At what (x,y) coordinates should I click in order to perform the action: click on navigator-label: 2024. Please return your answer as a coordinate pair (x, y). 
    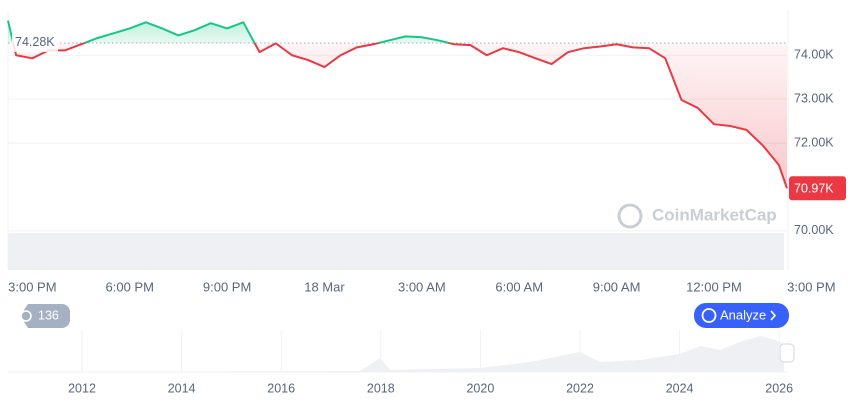
    Looking at the image, I should click on (680, 388).